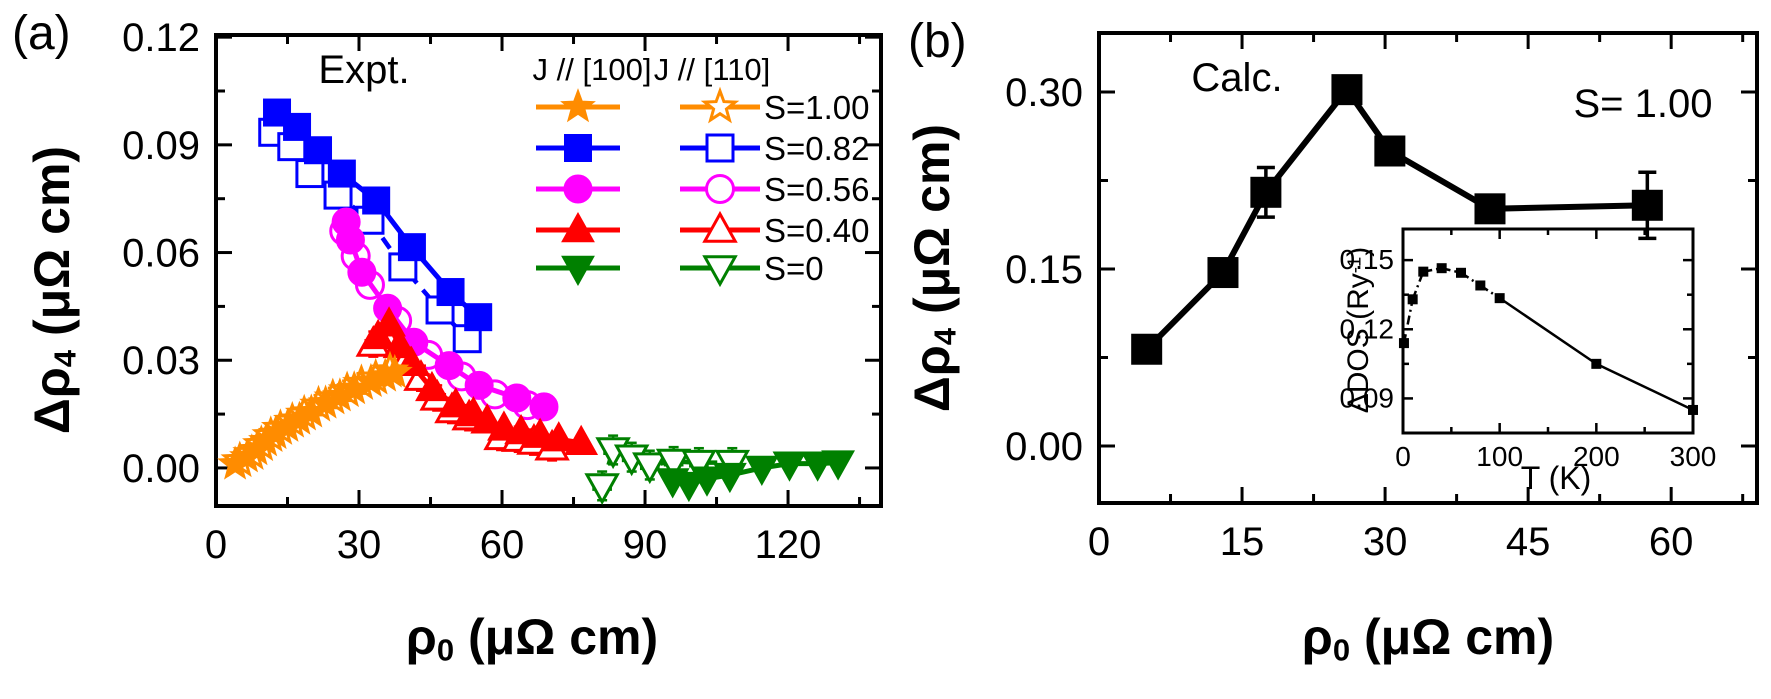 The image size is (1771, 699). I want to click on svg-text: 200, so click(1596, 456).